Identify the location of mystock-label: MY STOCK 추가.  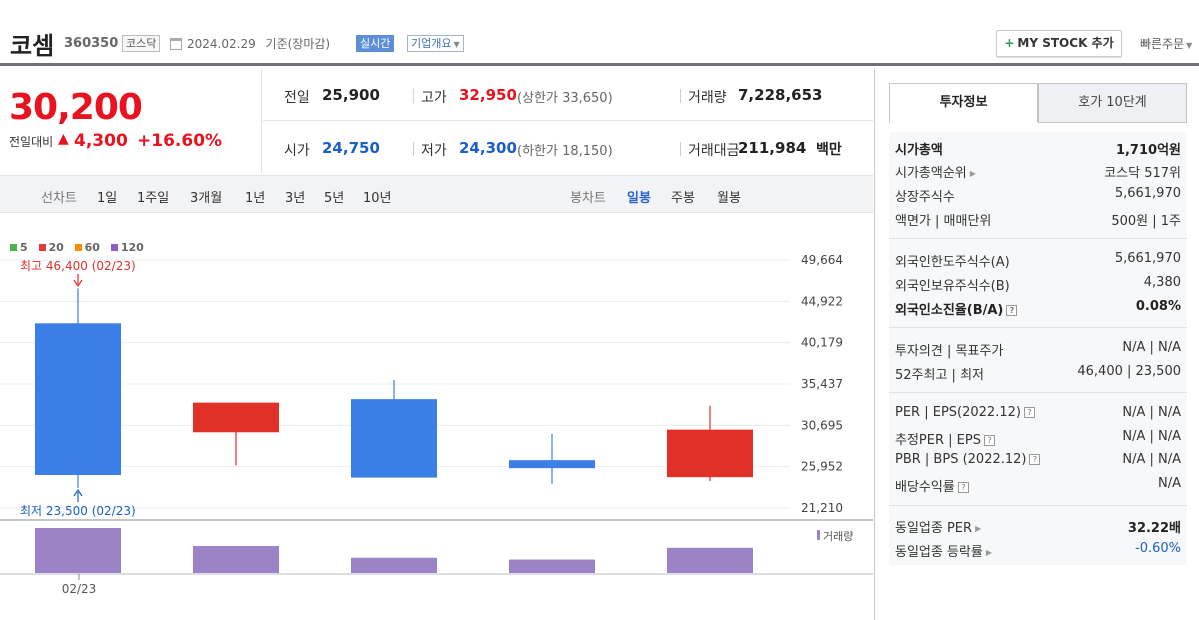
(1065, 43).